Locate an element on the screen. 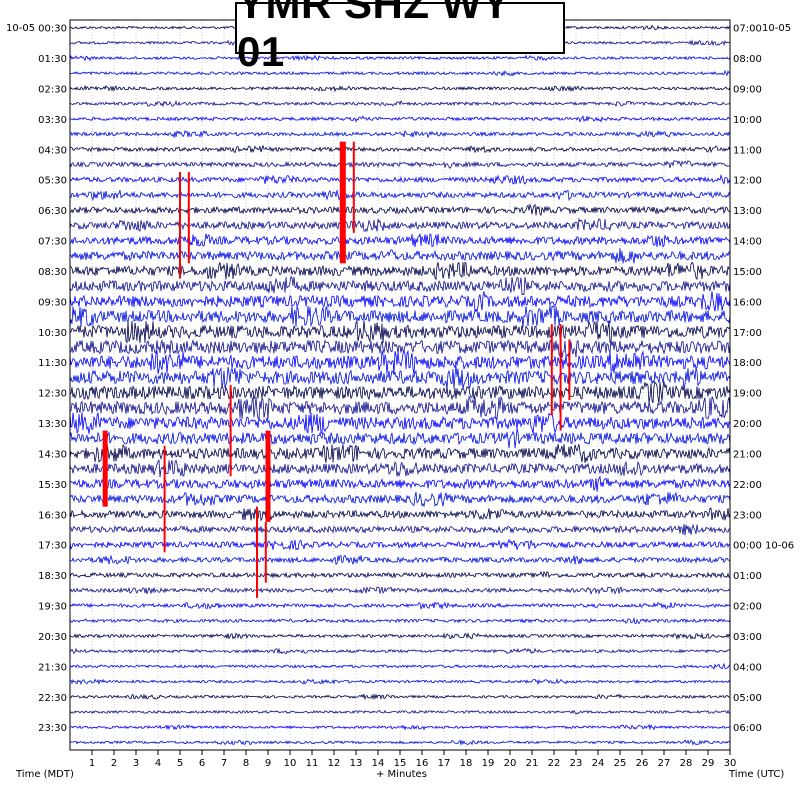 This screenshot has width=800, height=800. x-tick-label: 6 is located at coordinates (202, 763).